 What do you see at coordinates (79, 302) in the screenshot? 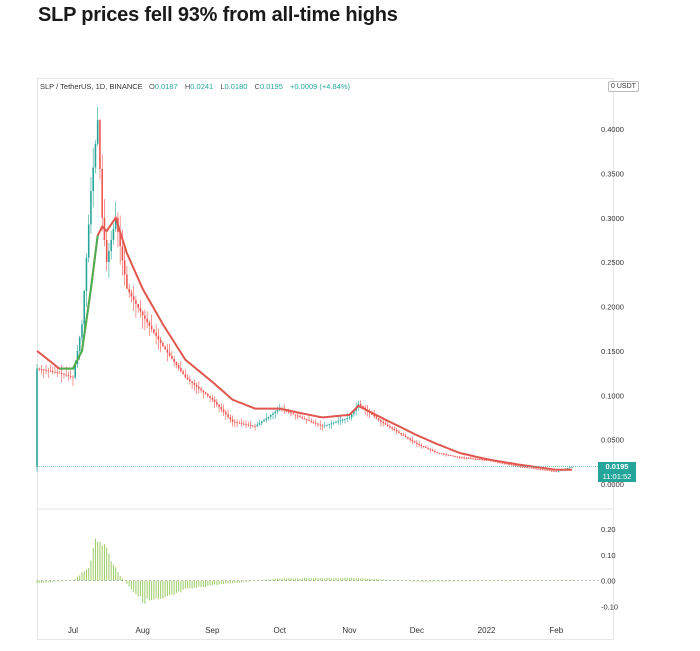
I see `moving-average-highlight` at bounding box center [79, 302].